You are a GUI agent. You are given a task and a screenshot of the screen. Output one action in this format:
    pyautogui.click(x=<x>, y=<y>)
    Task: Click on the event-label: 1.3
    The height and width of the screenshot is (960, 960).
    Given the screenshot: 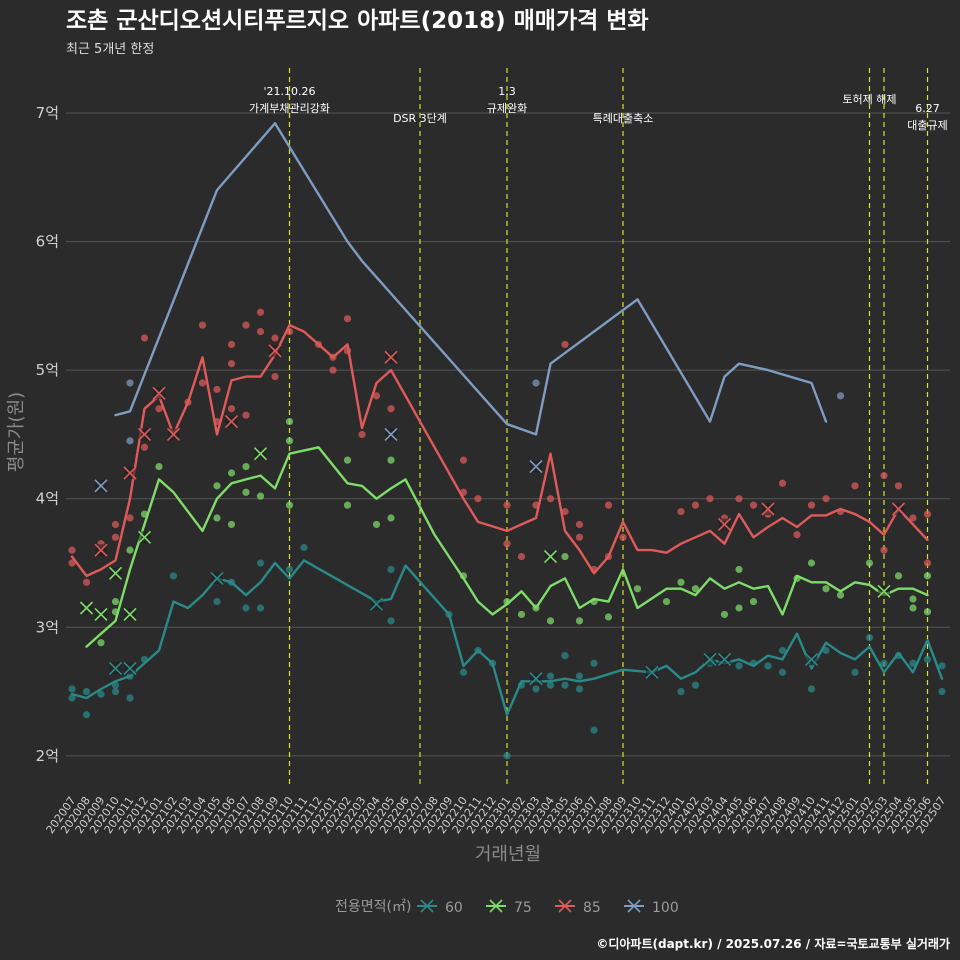 What is the action you would take?
    pyautogui.click(x=507, y=91)
    